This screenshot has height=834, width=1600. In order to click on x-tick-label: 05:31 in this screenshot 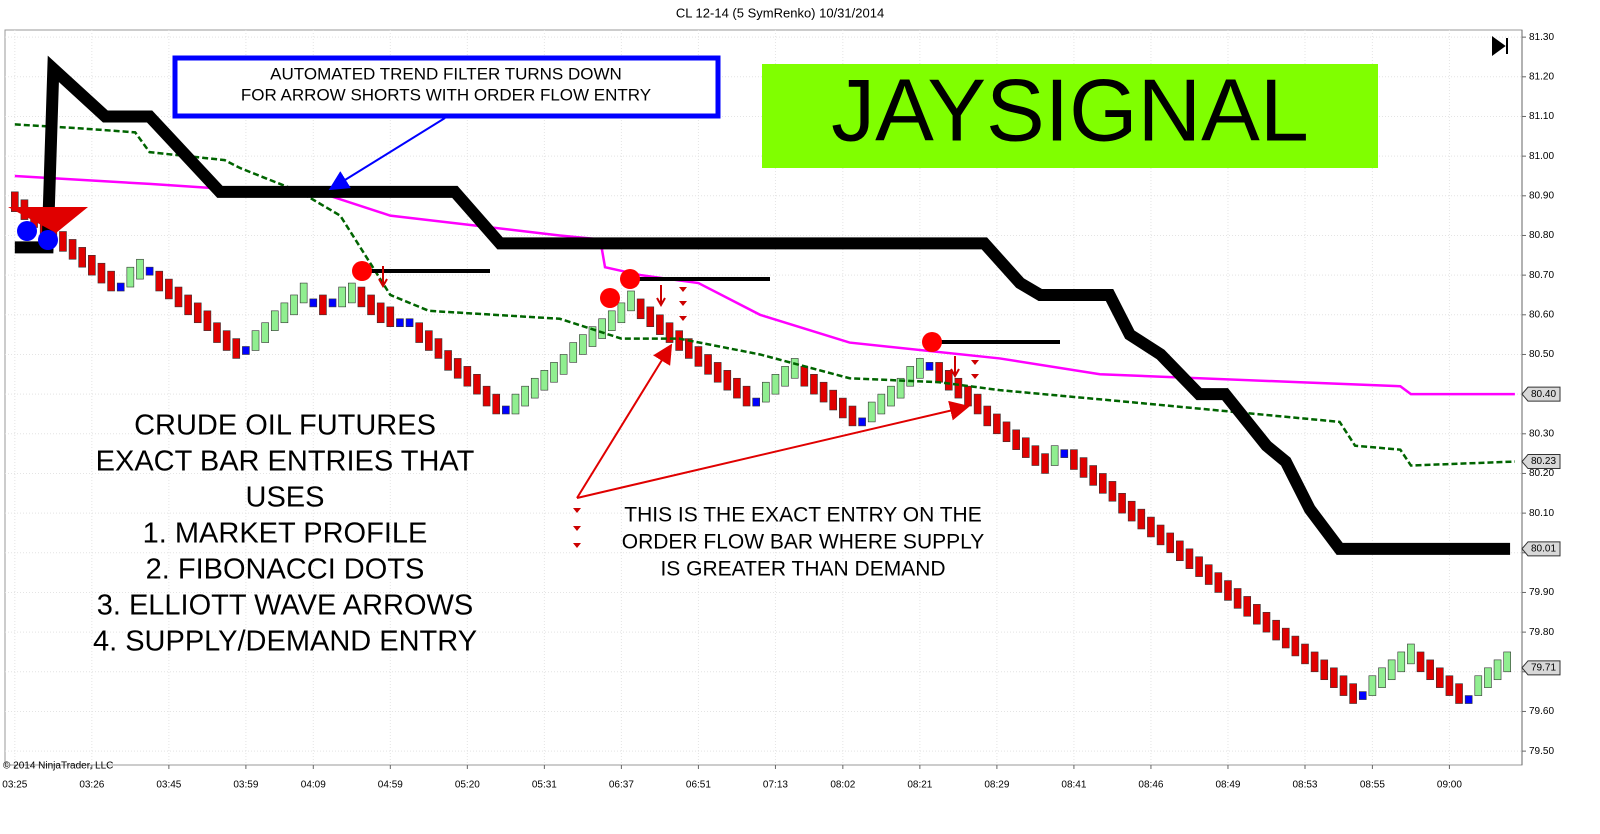, I will do `click(544, 785)`.